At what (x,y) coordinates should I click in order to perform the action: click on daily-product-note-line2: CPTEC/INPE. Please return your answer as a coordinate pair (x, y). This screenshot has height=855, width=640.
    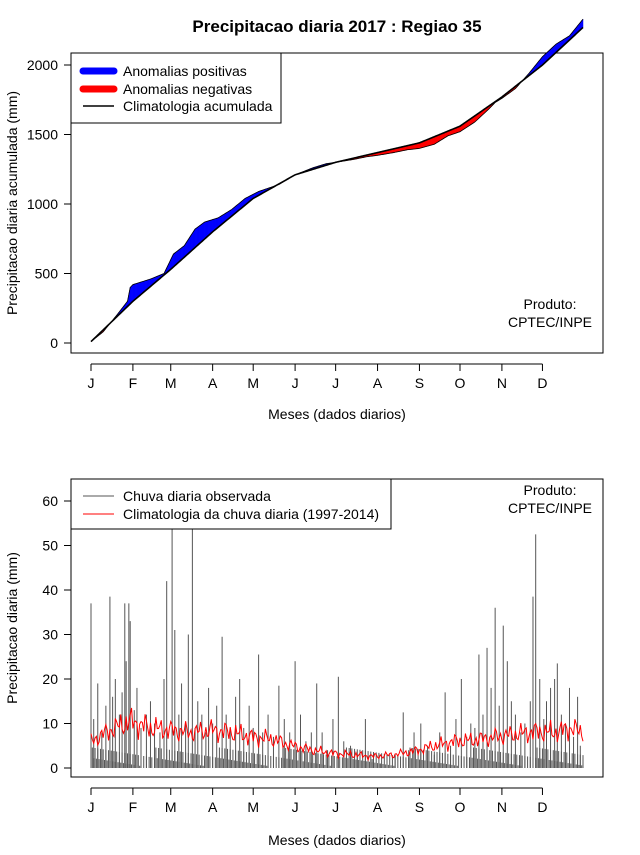
    Looking at the image, I should click on (550, 508).